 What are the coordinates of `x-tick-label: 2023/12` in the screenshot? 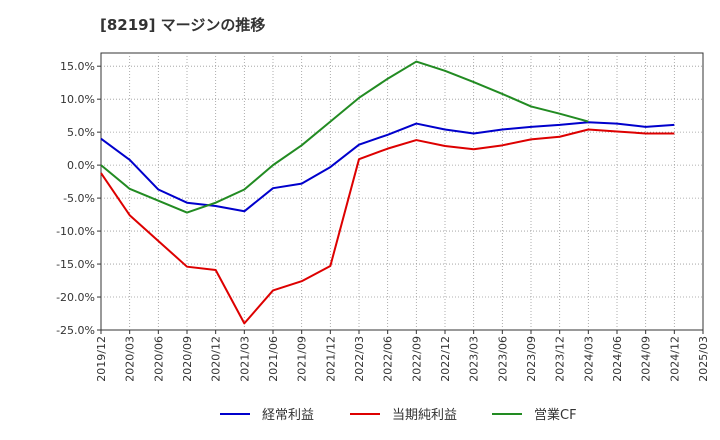 It's located at (560, 359).